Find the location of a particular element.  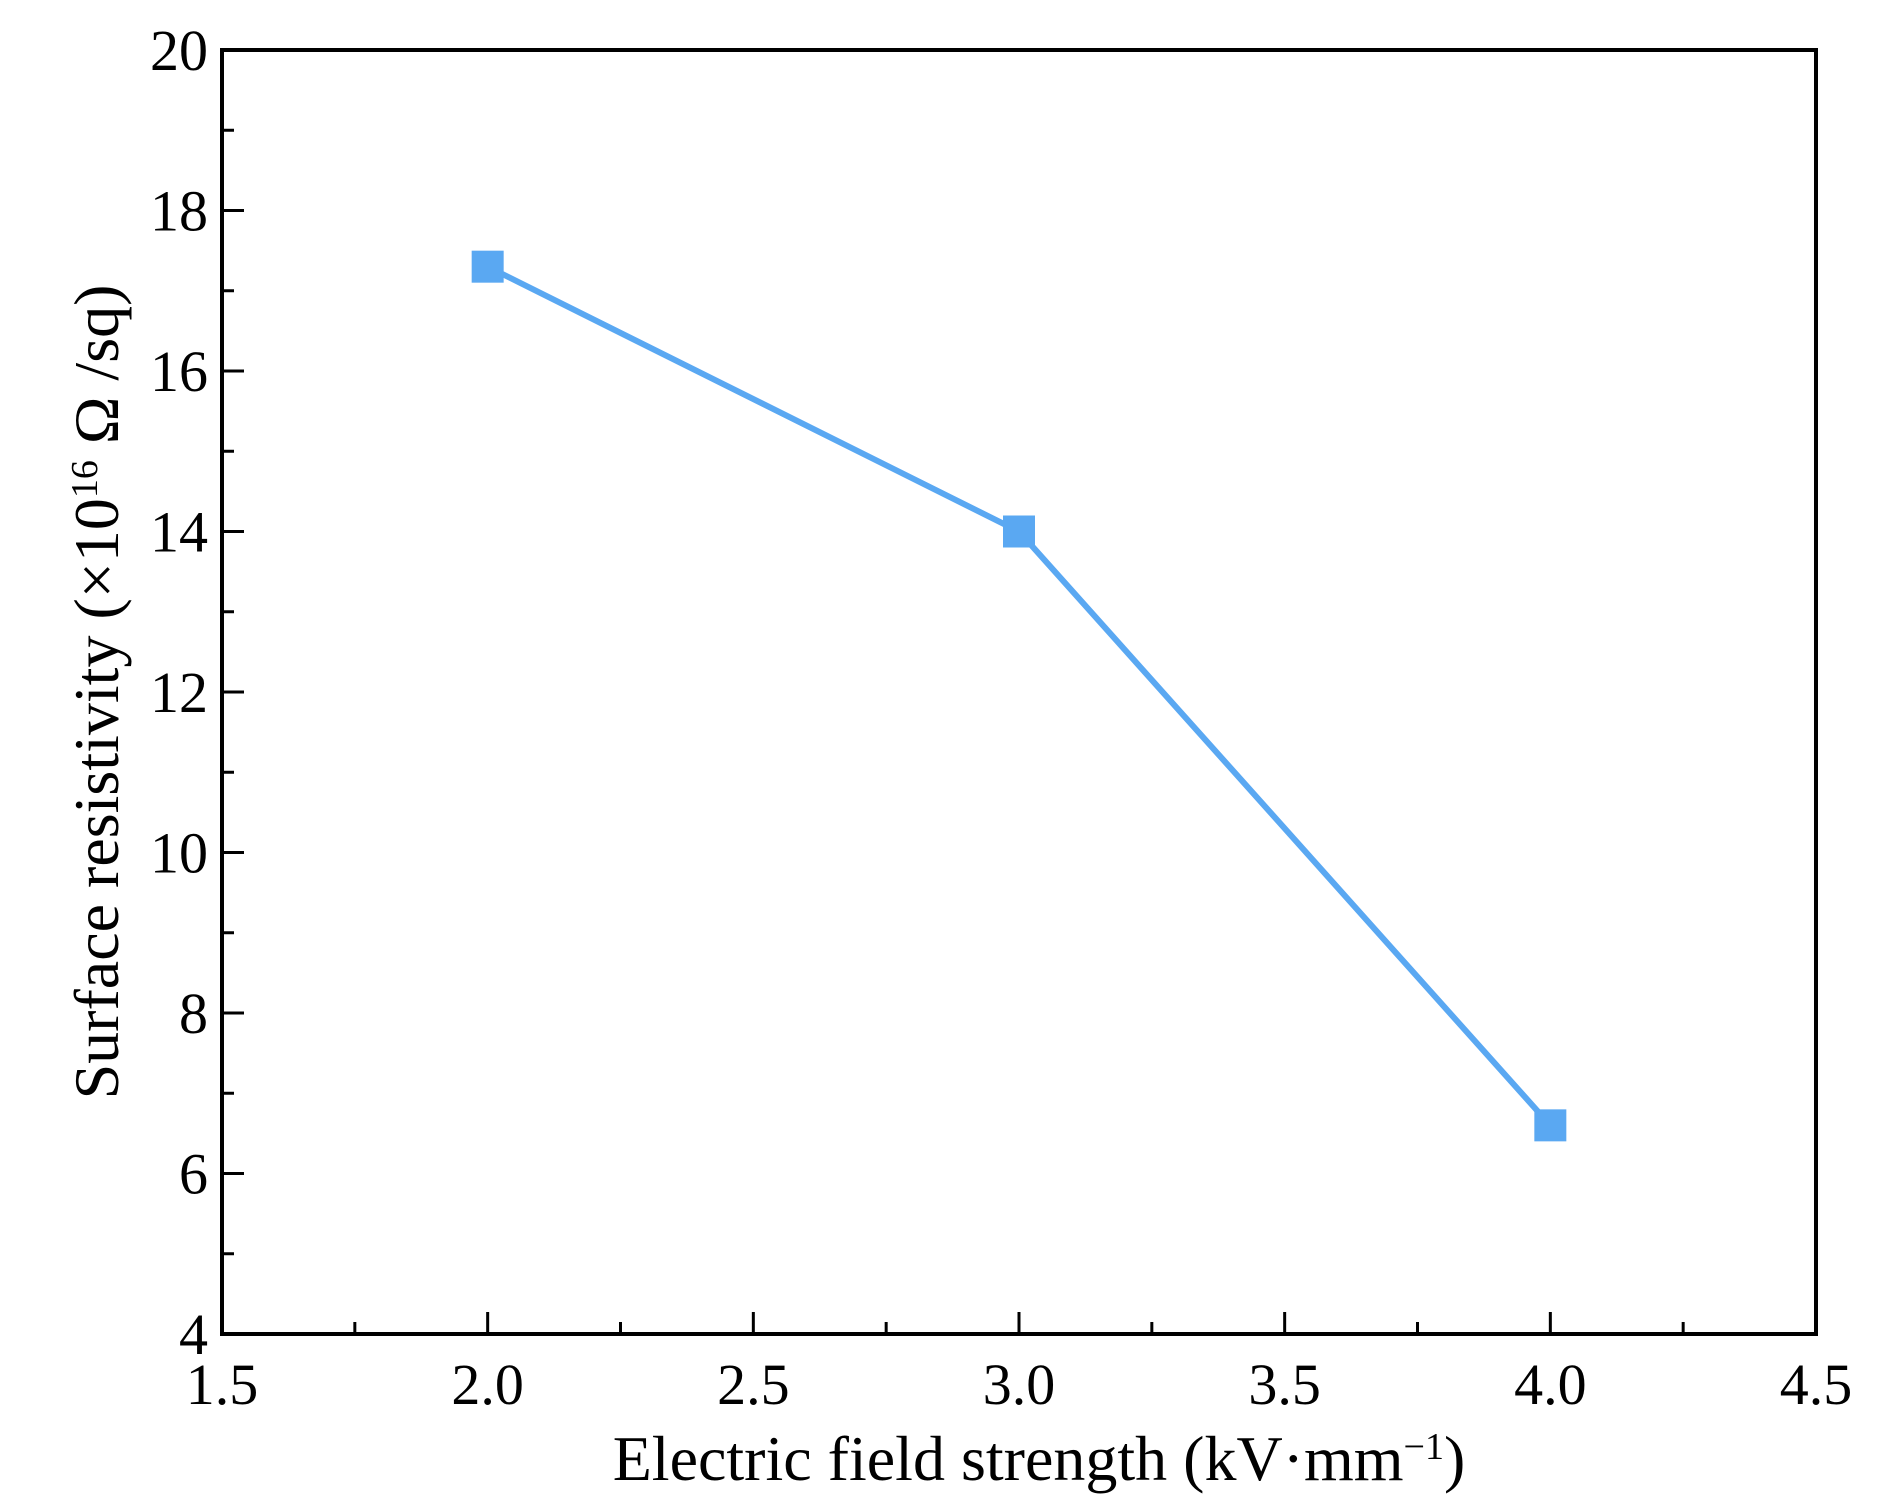

y-axis-title-superscript: 16 is located at coordinates (85, 479).